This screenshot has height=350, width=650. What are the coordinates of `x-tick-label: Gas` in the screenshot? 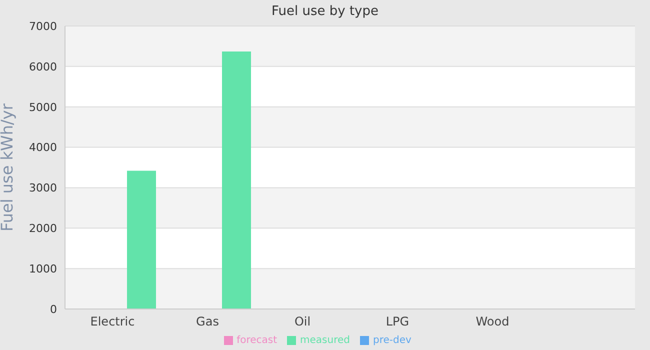 It's located at (207, 321).